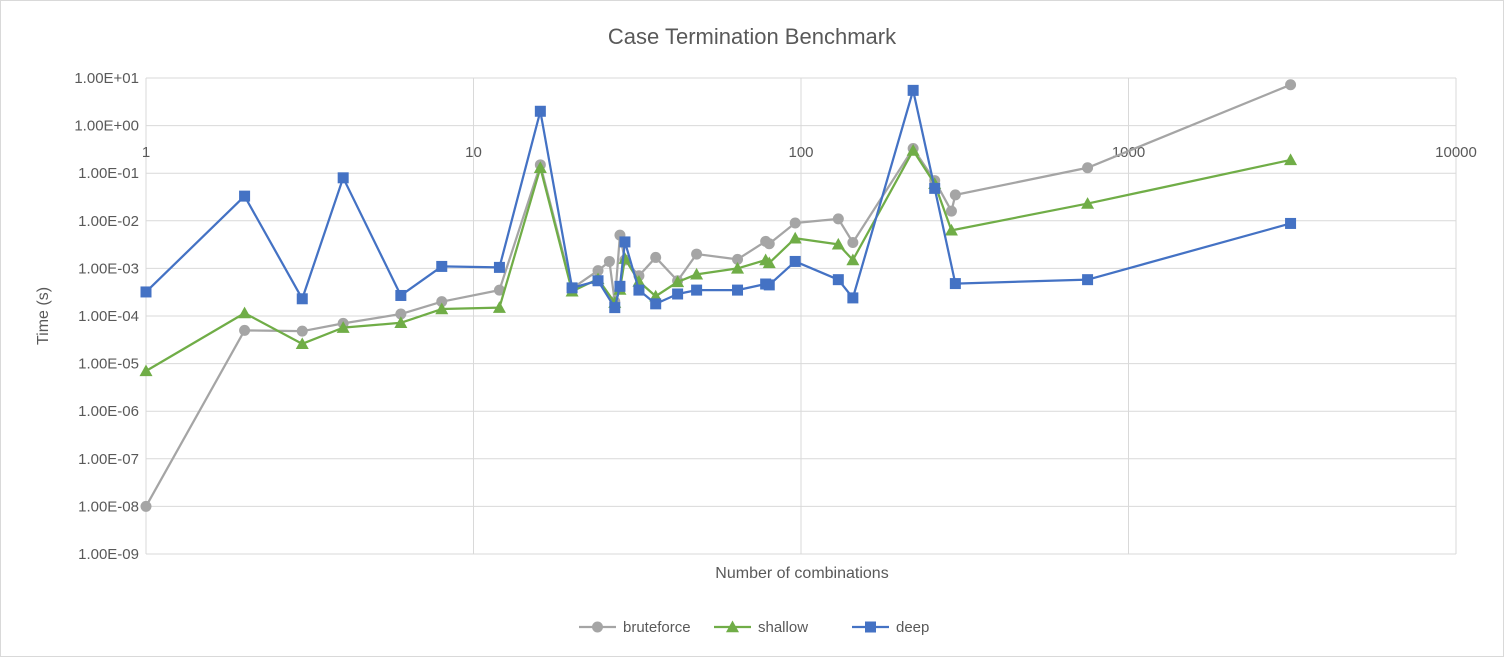 The height and width of the screenshot is (657, 1504). I want to click on y-tick-label: 1.00E-04, so click(108, 316).